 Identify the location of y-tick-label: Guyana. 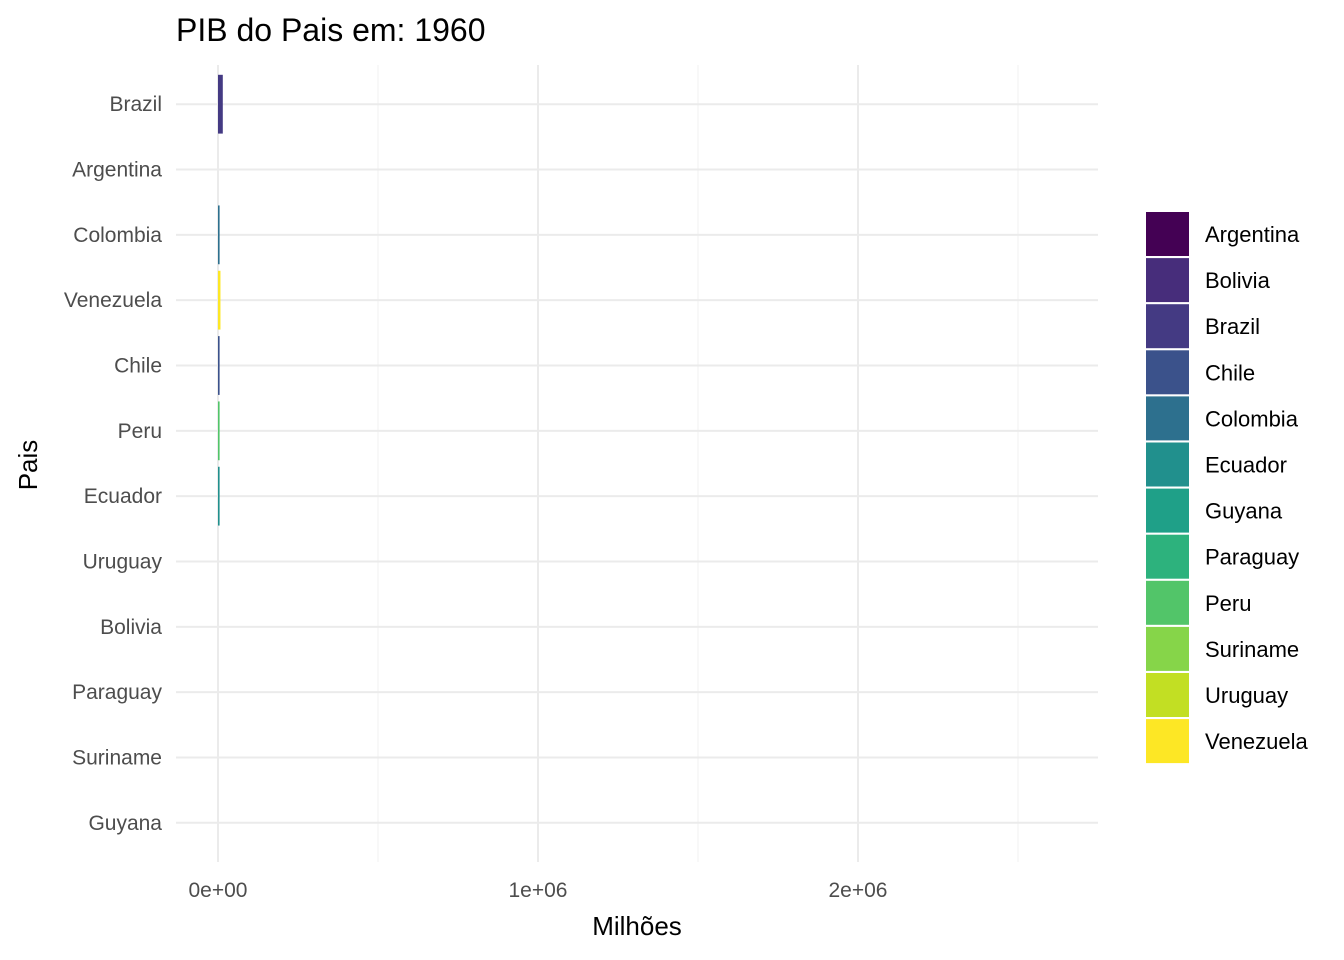
(125, 823).